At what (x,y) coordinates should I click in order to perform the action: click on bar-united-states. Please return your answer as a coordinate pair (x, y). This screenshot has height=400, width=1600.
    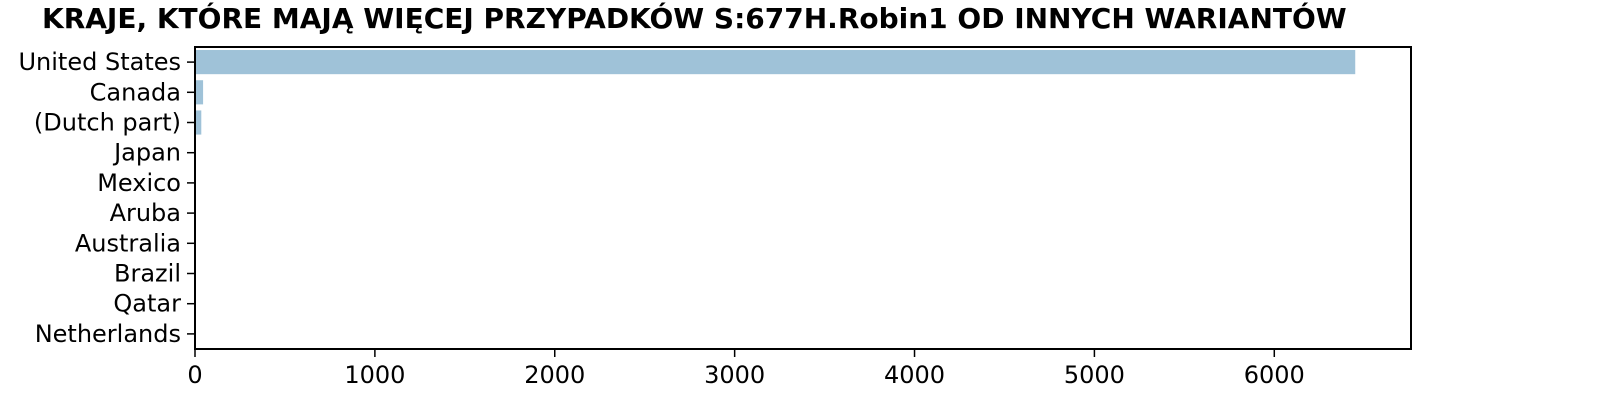
    Looking at the image, I should click on (775, 62).